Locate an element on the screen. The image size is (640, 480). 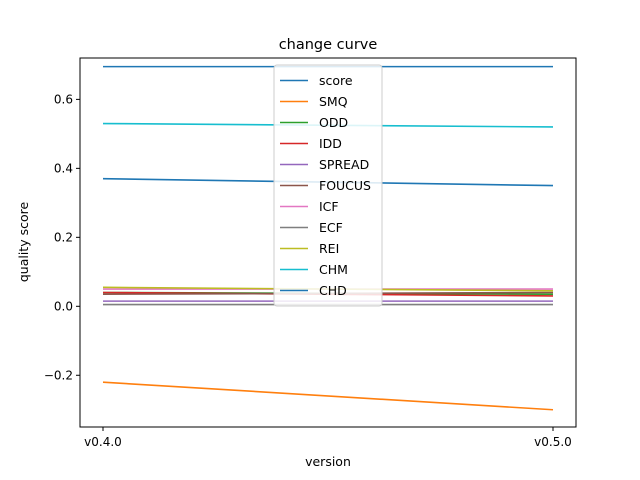
legend-label-icf: ICF is located at coordinates (329, 206).